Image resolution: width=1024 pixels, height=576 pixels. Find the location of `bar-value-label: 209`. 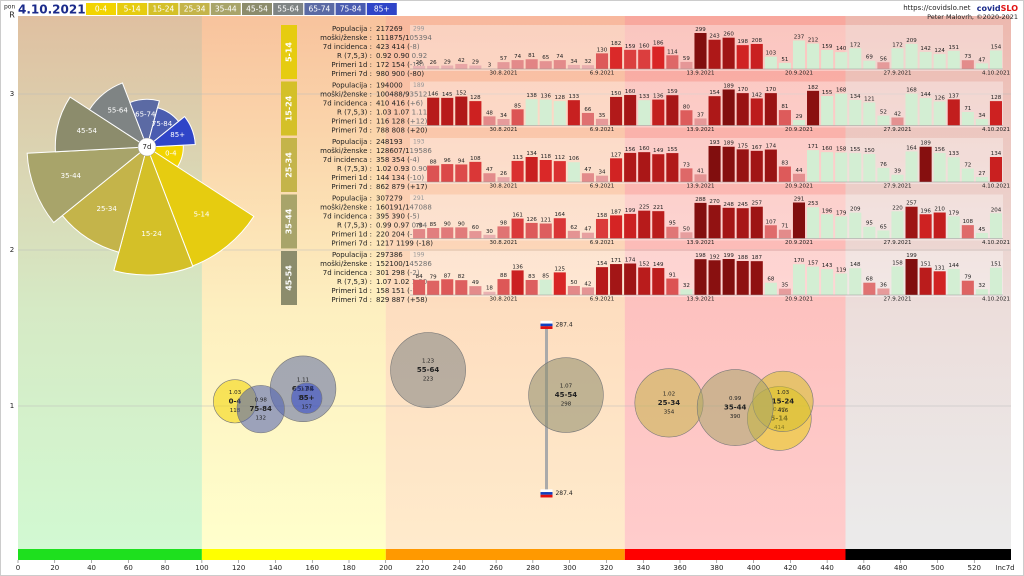

bar-value-label: 209 is located at coordinates (911, 41).